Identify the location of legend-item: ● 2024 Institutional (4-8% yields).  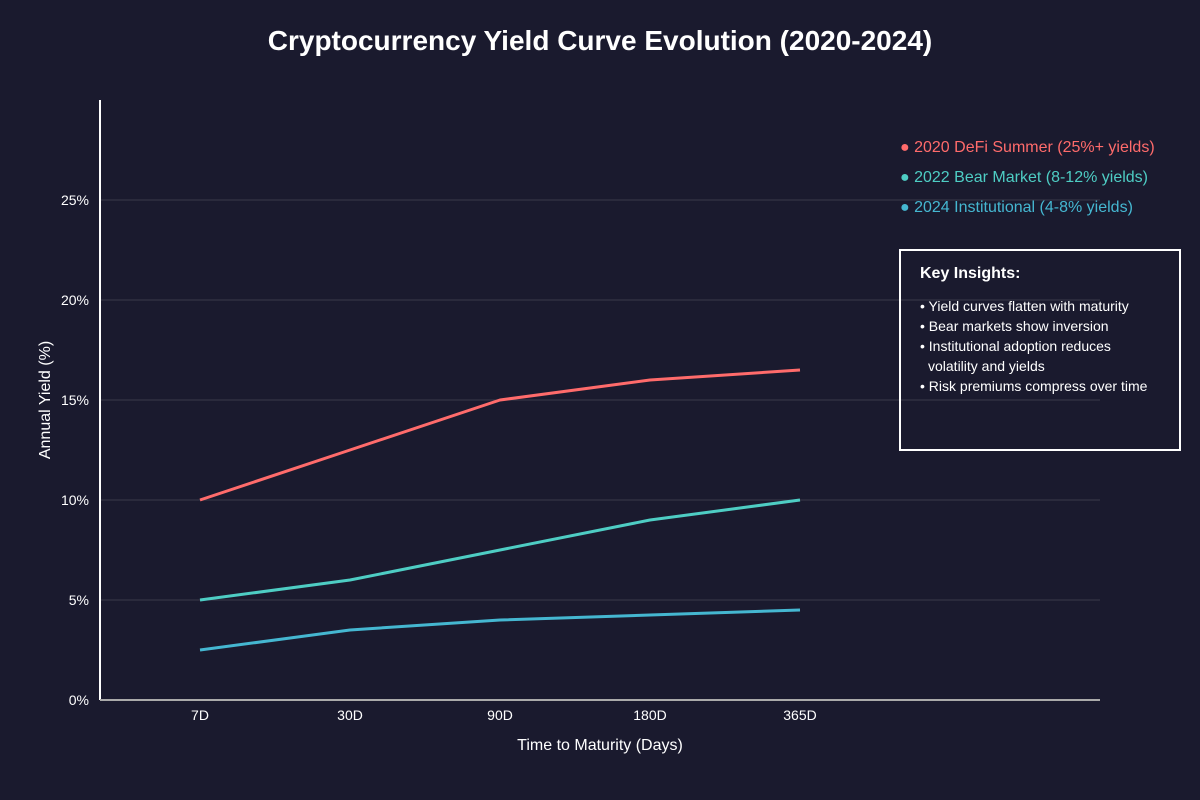
(1027, 208).